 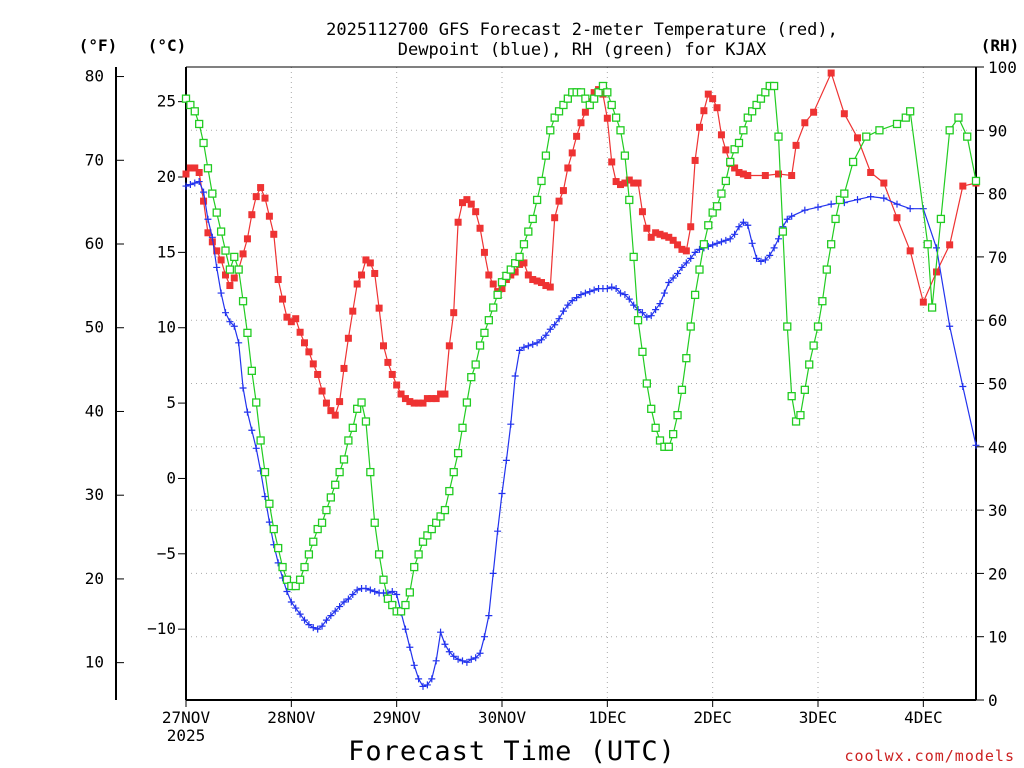 I want to click on celsius-tick-label: 0, so click(x=171, y=477).